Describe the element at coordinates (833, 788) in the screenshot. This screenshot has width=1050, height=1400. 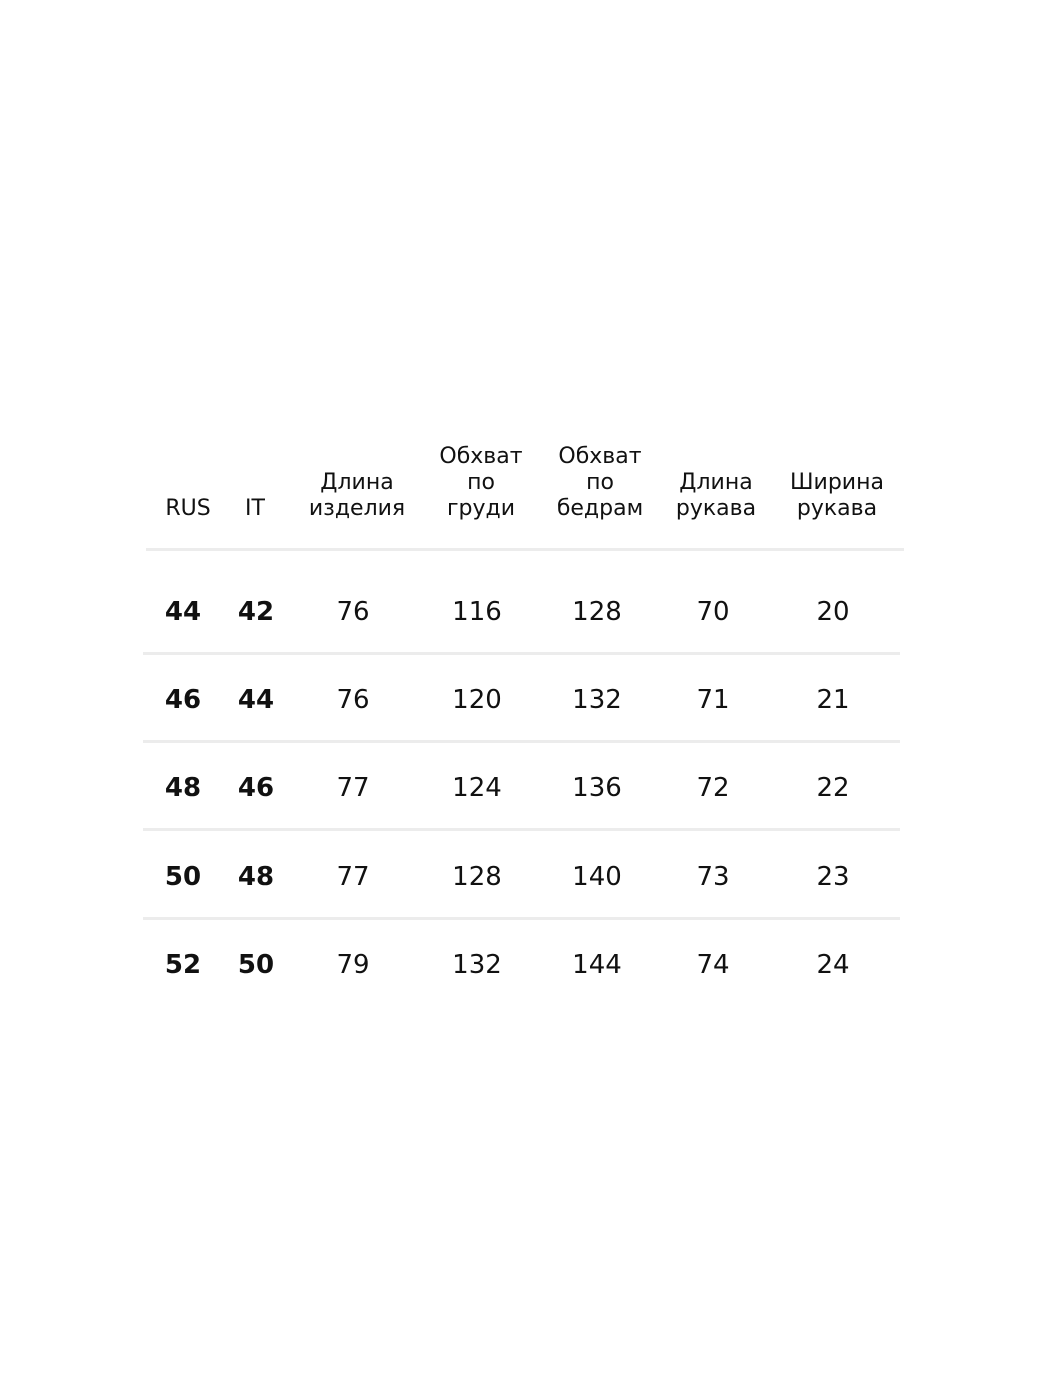
I see `table-cell: 22` at that location.